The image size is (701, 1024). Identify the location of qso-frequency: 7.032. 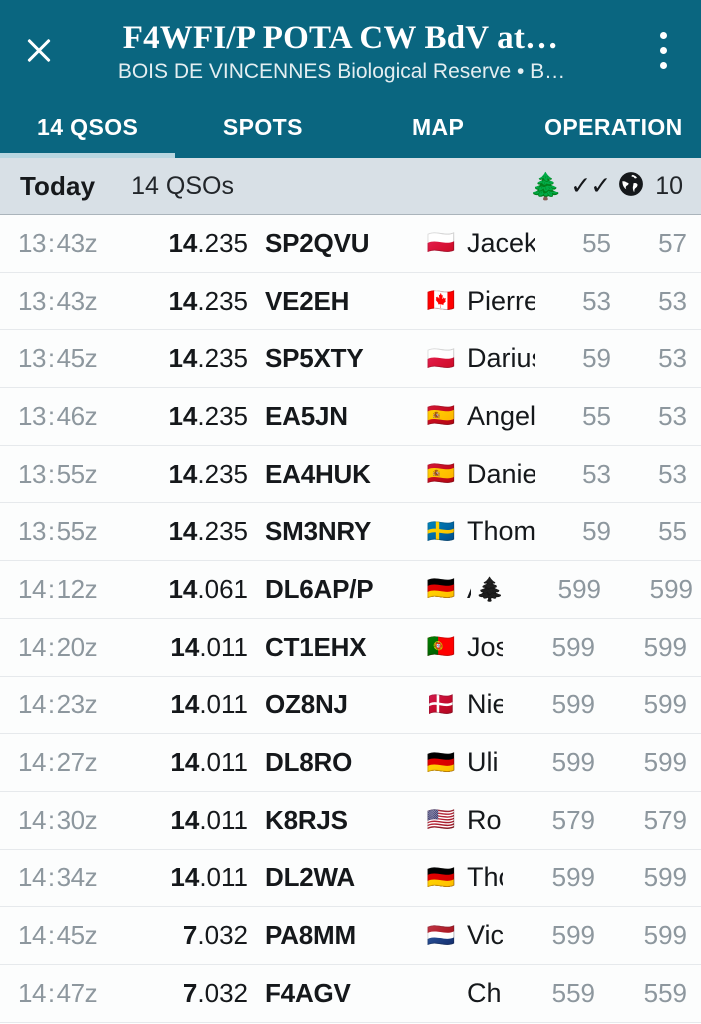
(189, 993).